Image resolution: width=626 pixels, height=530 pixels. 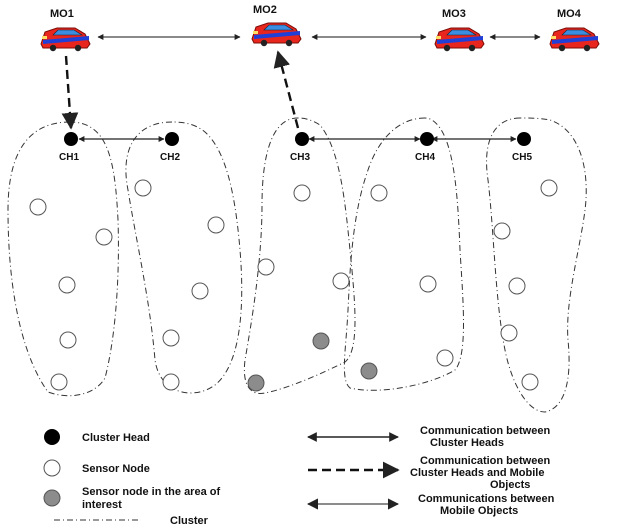 I want to click on legend-ch-comm-text-2: Cluster Heads, so click(x=467, y=443).